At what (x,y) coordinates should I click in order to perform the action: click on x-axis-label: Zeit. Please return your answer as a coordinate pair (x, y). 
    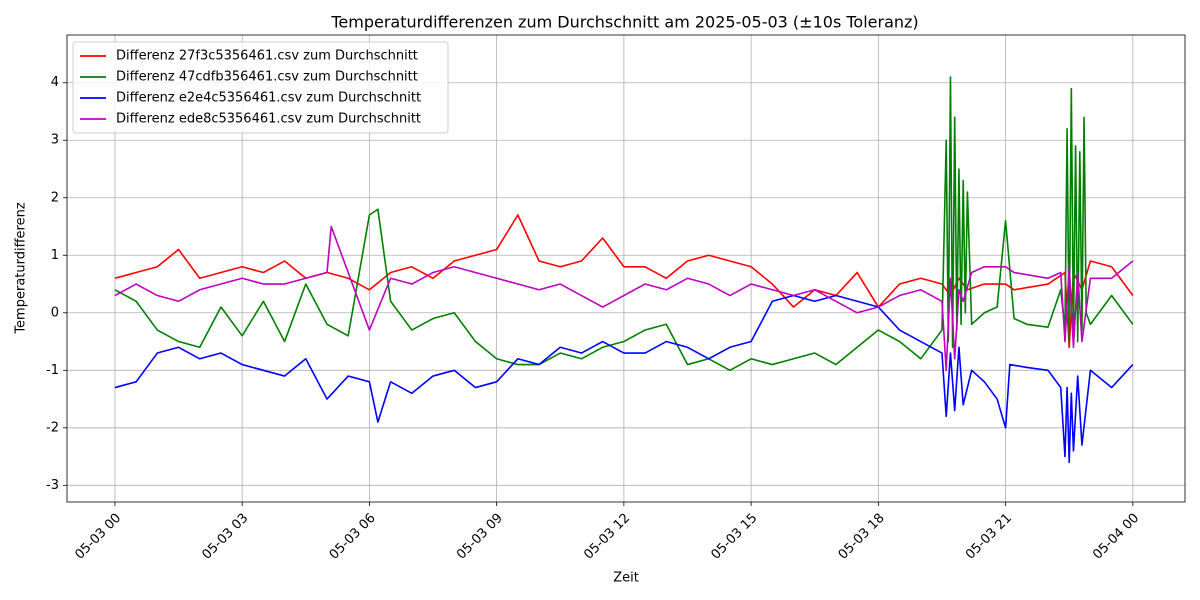
    Looking at the image, I should click on (626, 578).